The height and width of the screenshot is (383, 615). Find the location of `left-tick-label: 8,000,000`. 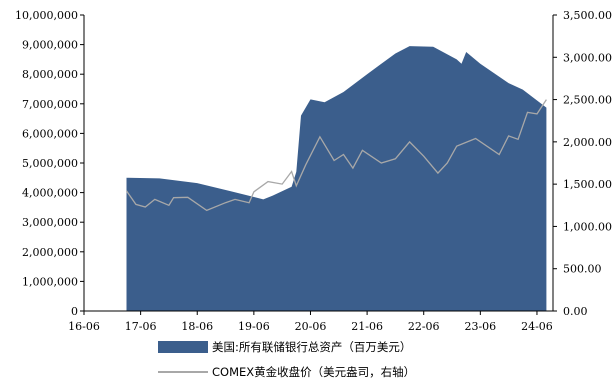

left-tick-label: 8,000,000 is located at coordinates (50, 74).